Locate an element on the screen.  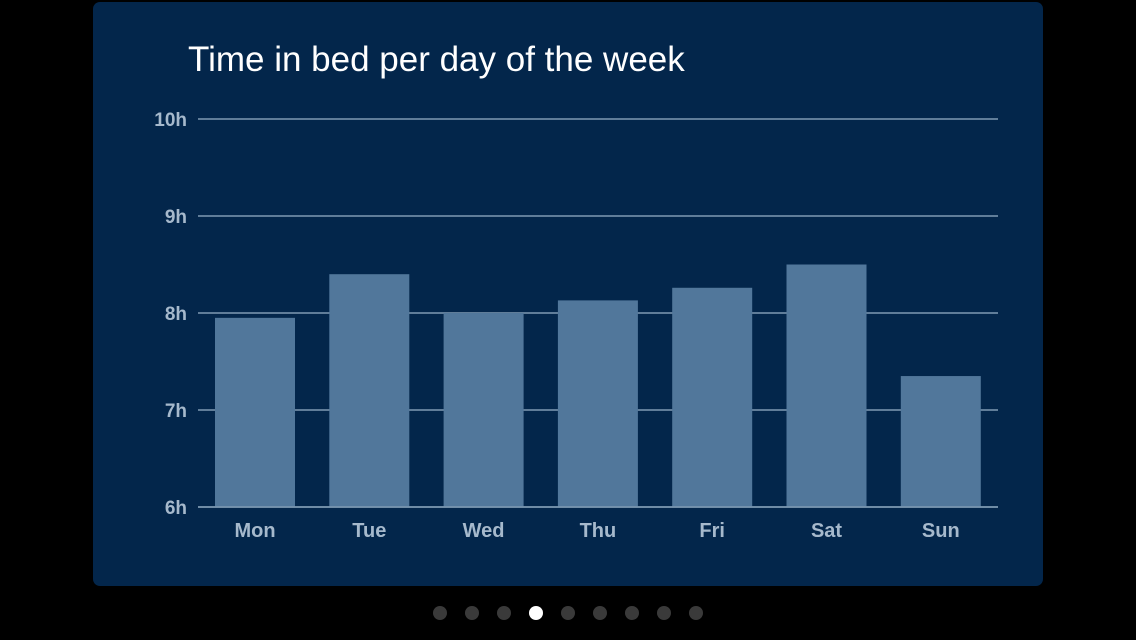
x-tick-label: Tue is located at coordinates (369, 531).